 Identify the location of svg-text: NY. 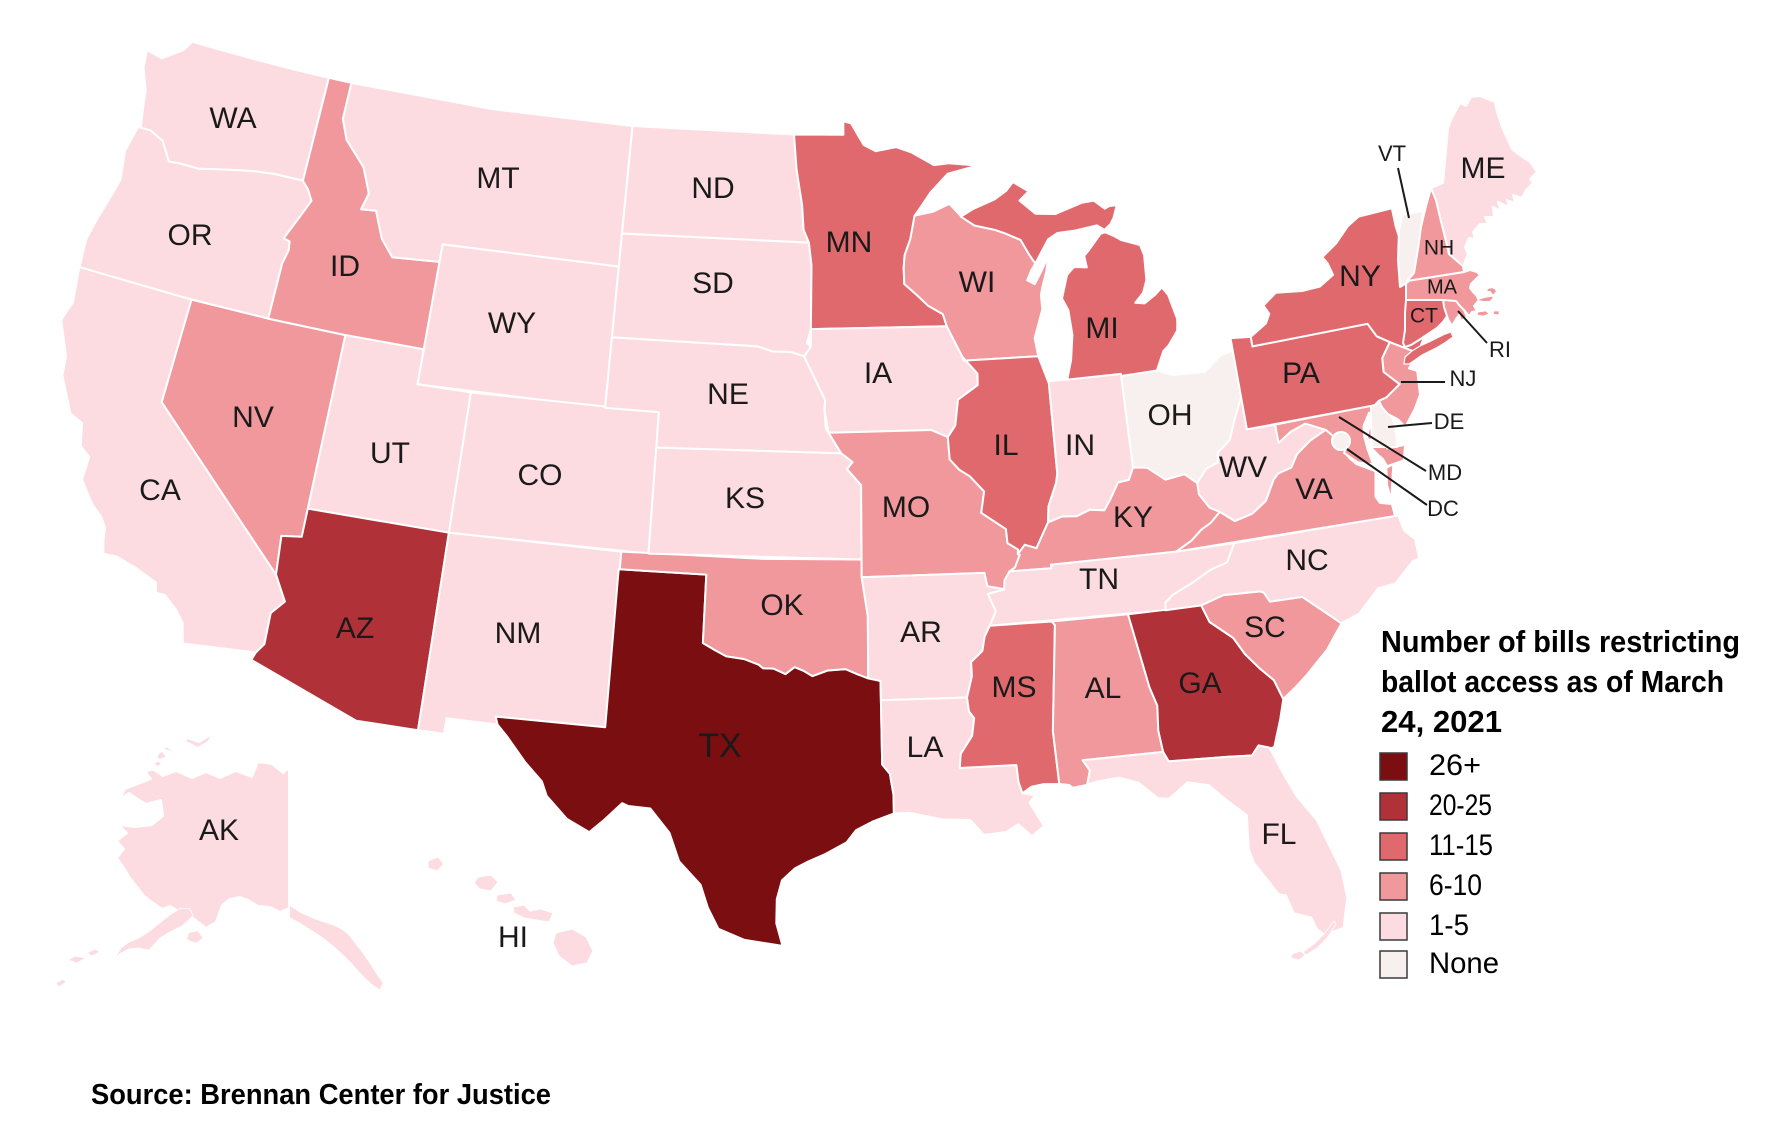
(1360, 276).